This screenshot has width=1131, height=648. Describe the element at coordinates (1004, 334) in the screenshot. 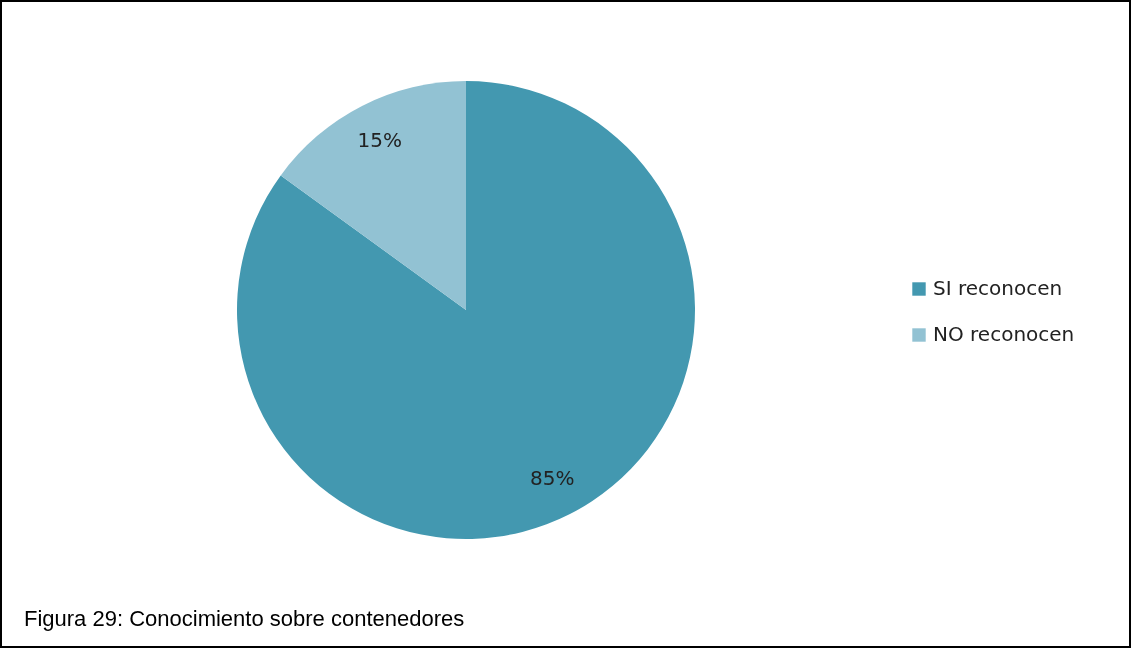

I see `legend-label: NO reconocen` at that location.